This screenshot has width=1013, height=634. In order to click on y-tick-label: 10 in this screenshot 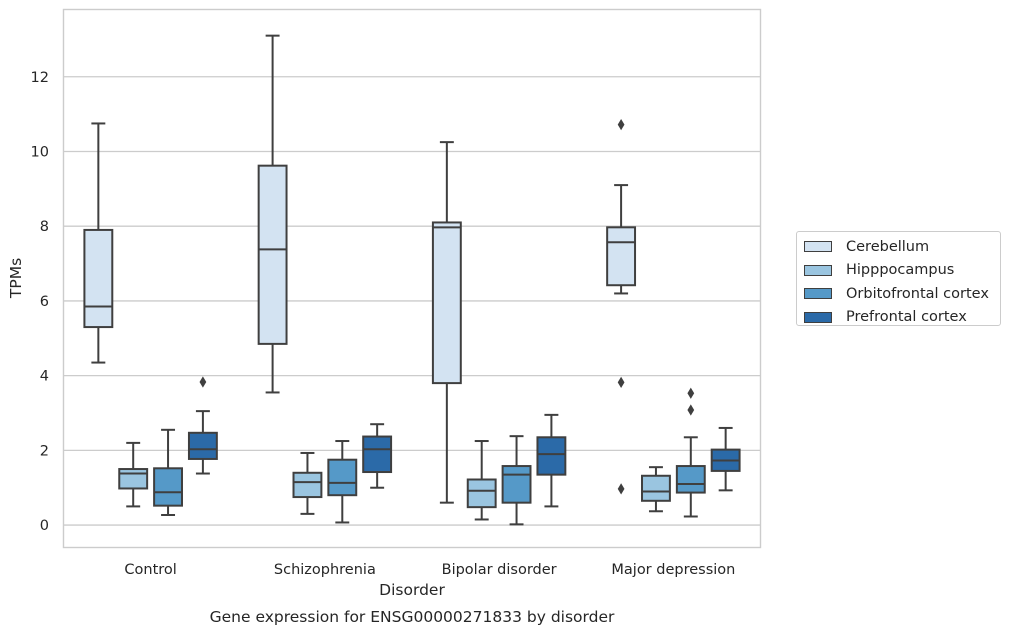, I will do `click(40, 152)`.